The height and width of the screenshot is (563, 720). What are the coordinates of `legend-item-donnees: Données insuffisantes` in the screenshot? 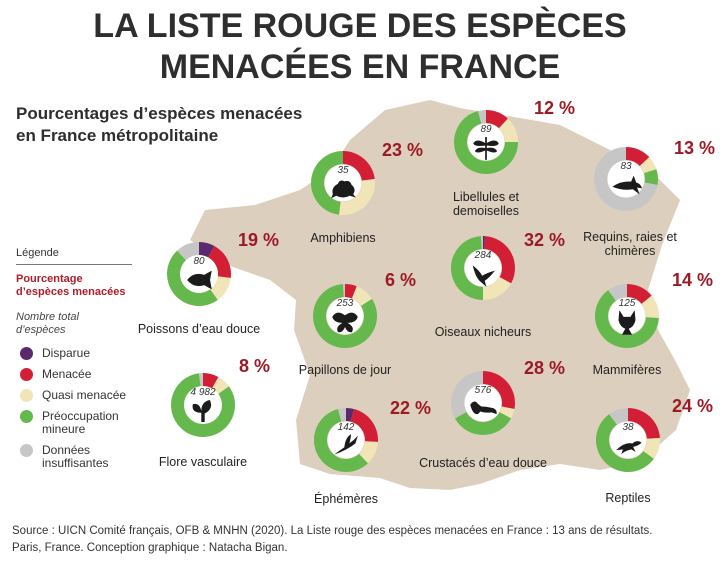 It's located at (74, 457).